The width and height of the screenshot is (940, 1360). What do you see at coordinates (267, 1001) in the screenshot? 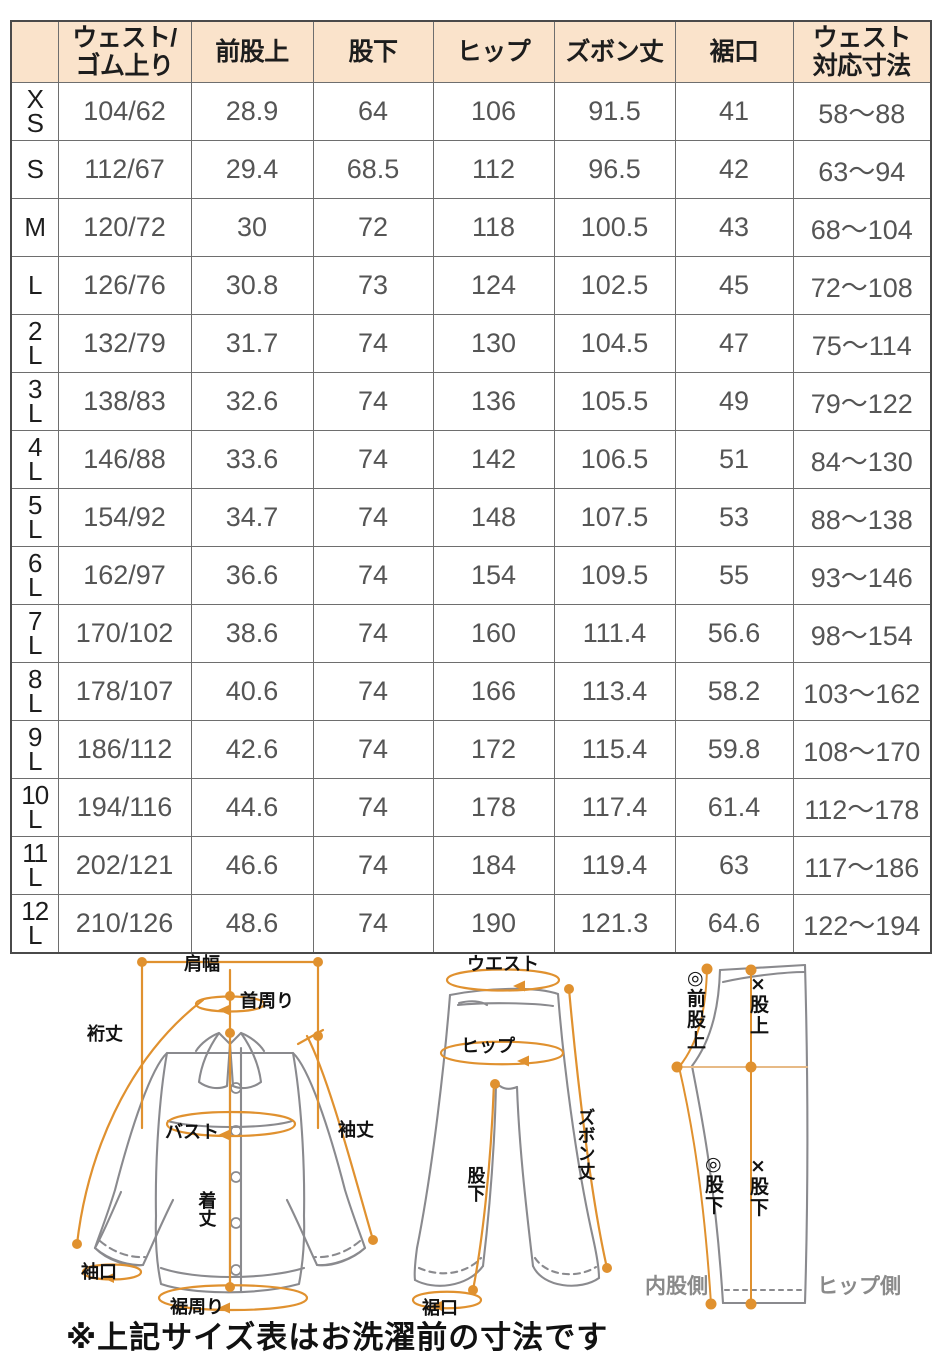
I see `jacket-label-neck: 首周り` at bounding box center [267, 1001].